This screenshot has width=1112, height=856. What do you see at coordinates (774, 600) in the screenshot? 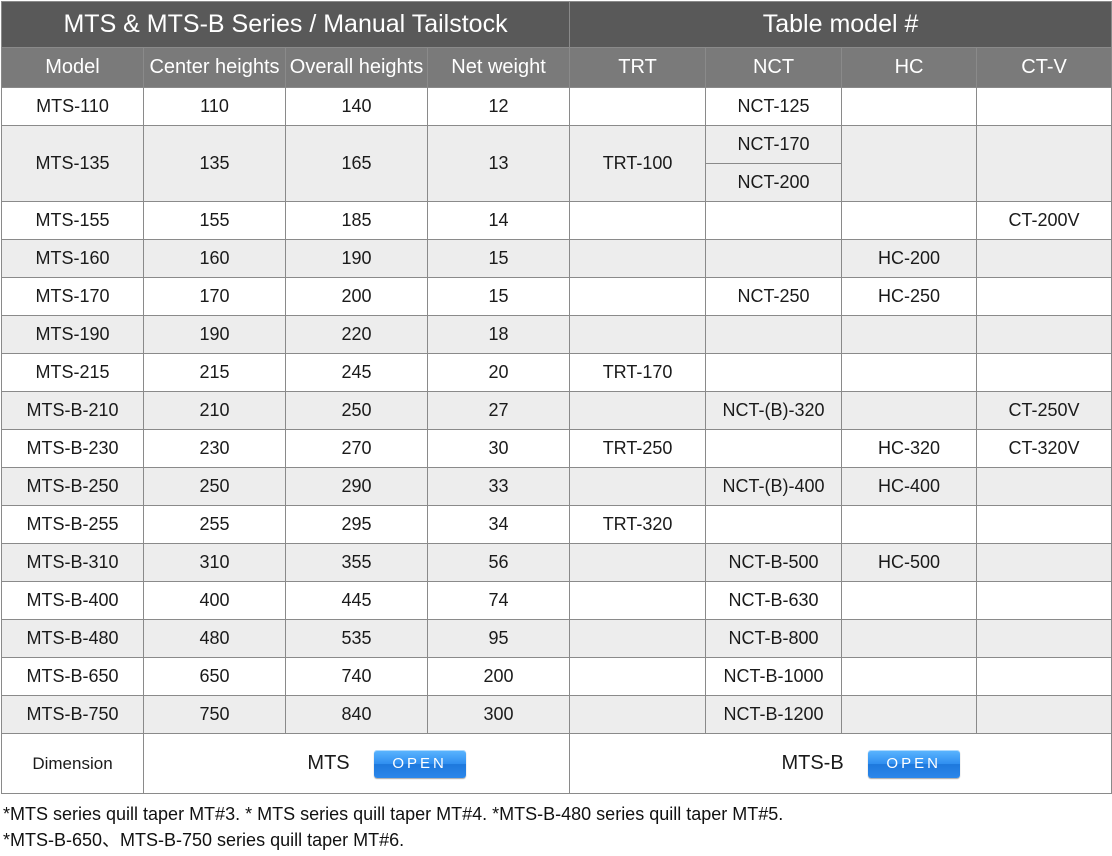
I see `nct-cell: NCT-B-630` at bounding box center [774, 600].